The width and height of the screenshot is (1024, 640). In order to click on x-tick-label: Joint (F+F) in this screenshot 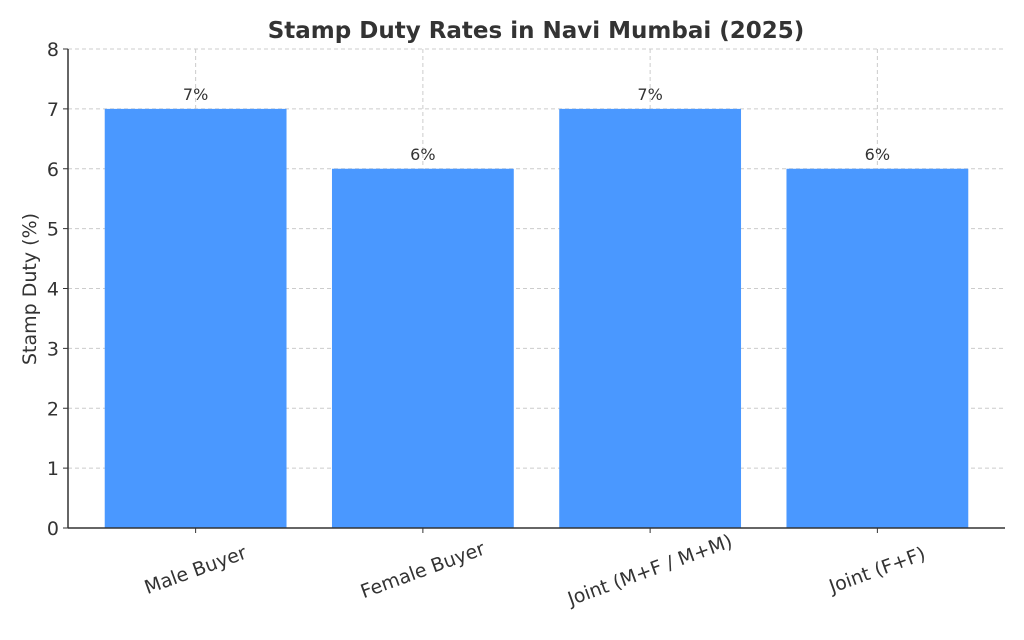, I will do `click(876, 570)`.